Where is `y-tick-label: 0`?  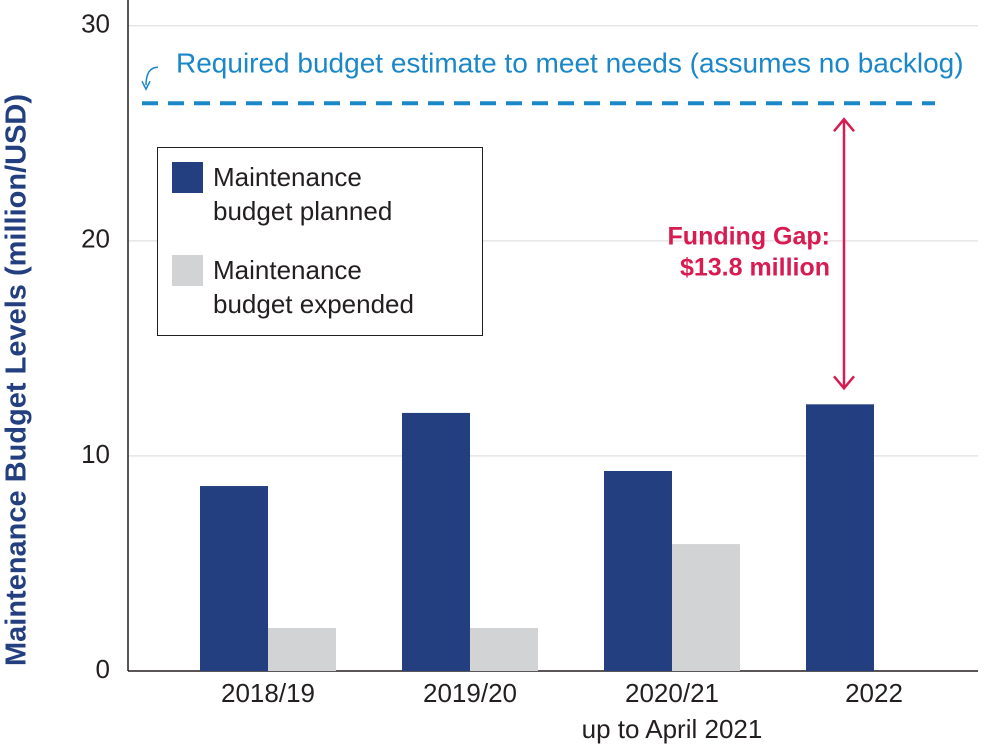 y-tick-label: 0 is located at coordinates (103, 669).